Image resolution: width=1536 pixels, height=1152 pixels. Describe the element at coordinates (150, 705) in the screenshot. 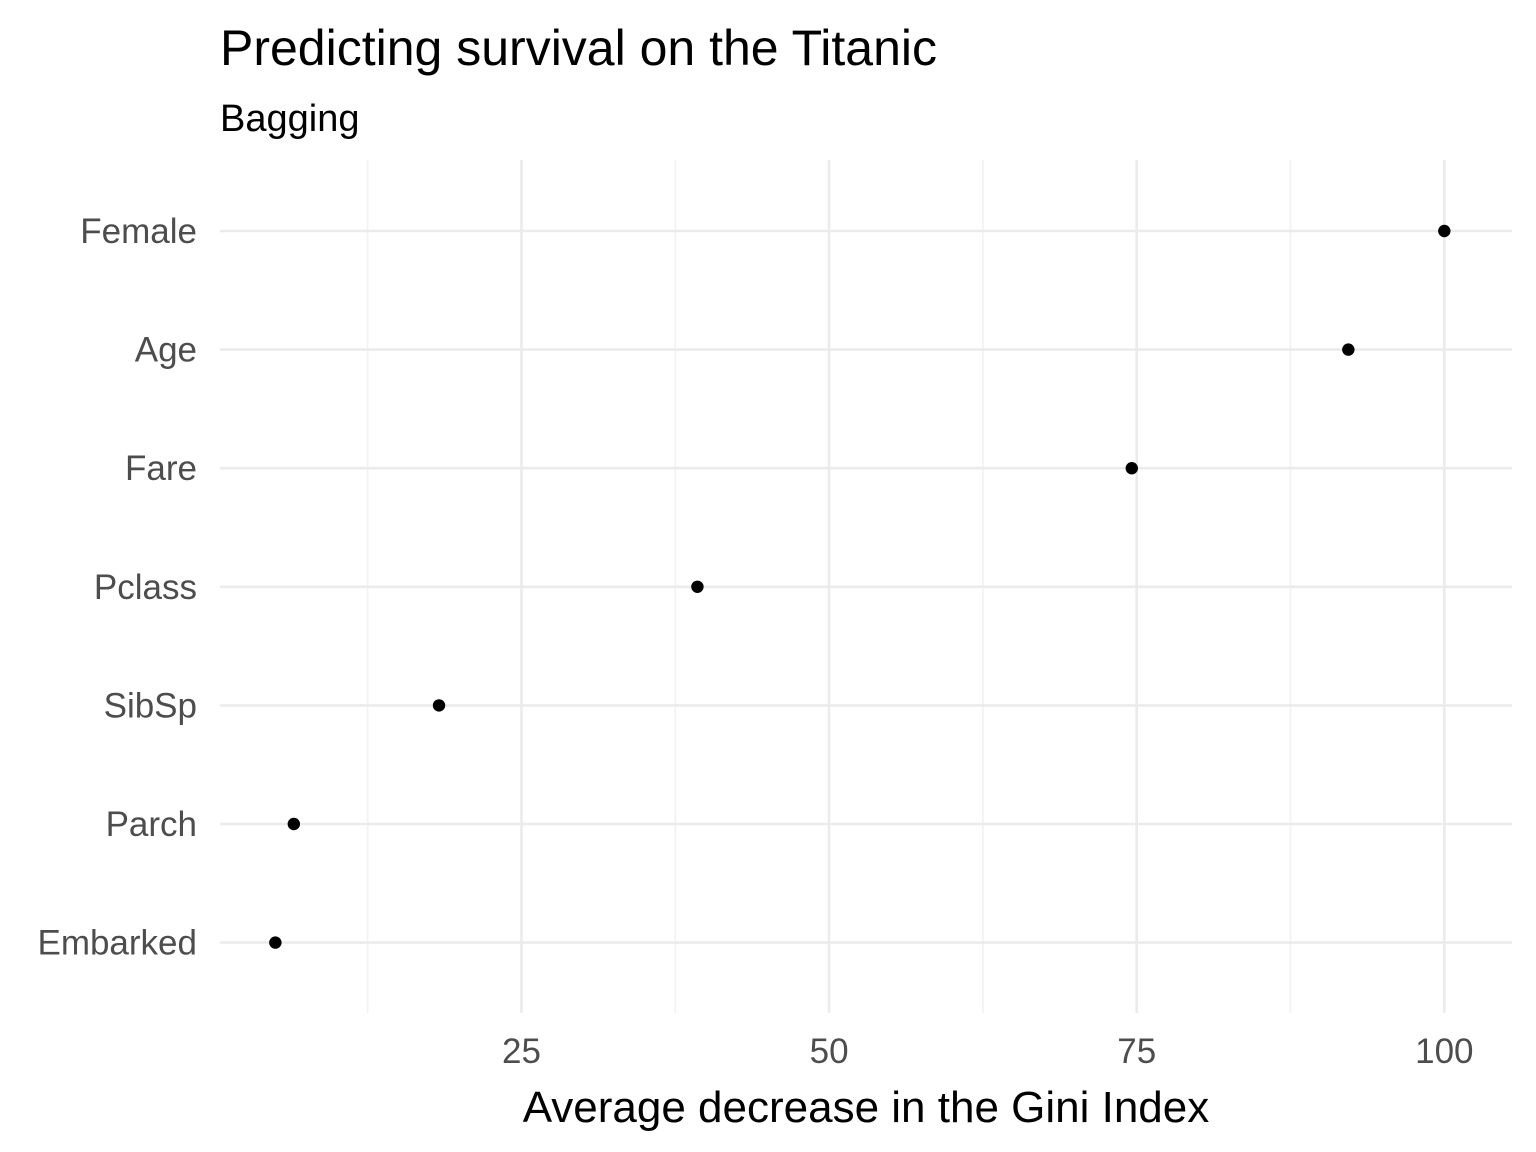

I see `y-tick-label: SibSp` at that location.